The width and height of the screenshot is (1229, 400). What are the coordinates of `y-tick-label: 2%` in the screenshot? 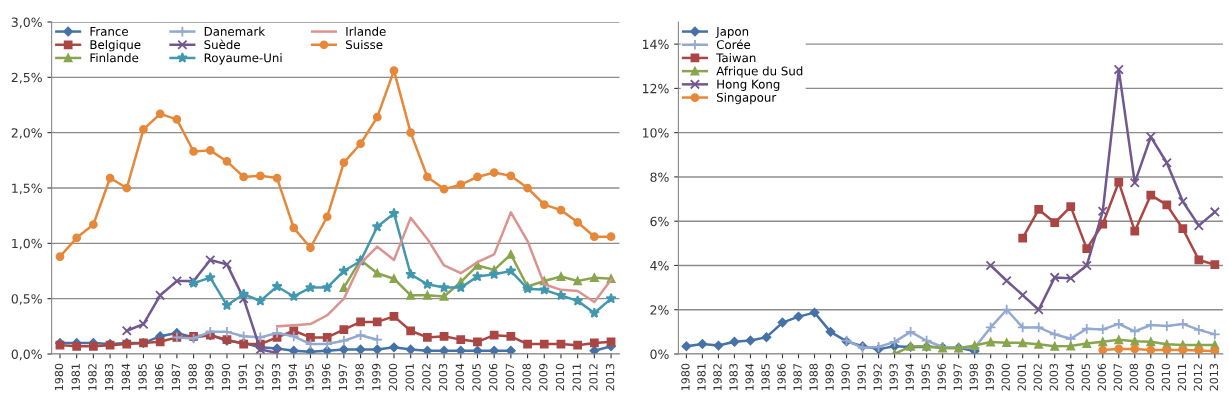 It's located at (659, 310).